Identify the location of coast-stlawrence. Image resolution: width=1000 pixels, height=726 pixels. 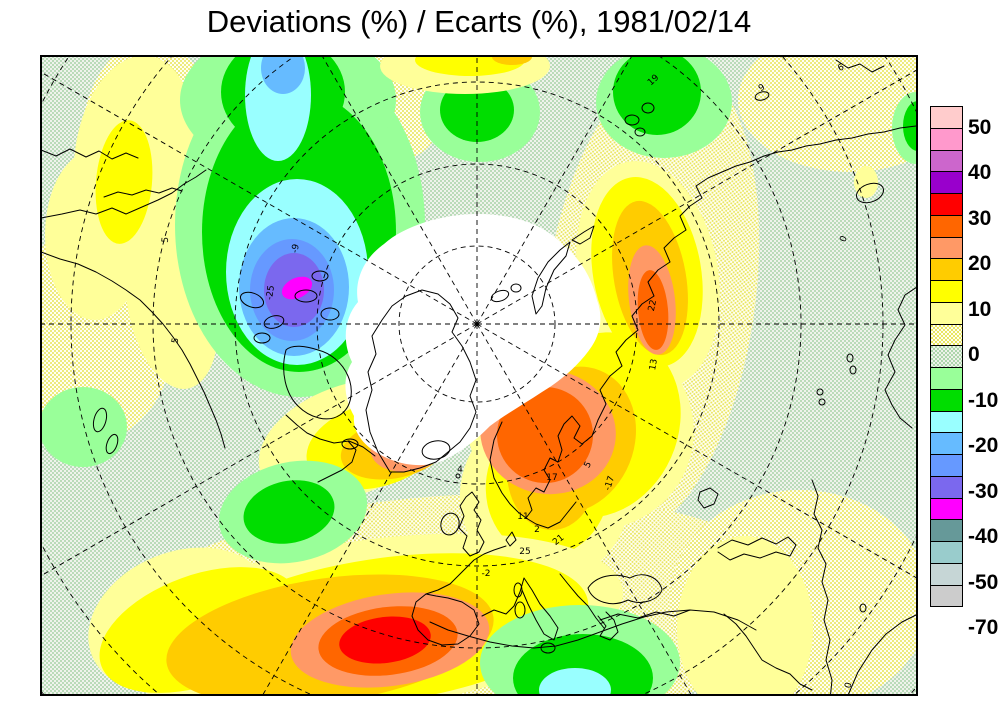
(330, 435).